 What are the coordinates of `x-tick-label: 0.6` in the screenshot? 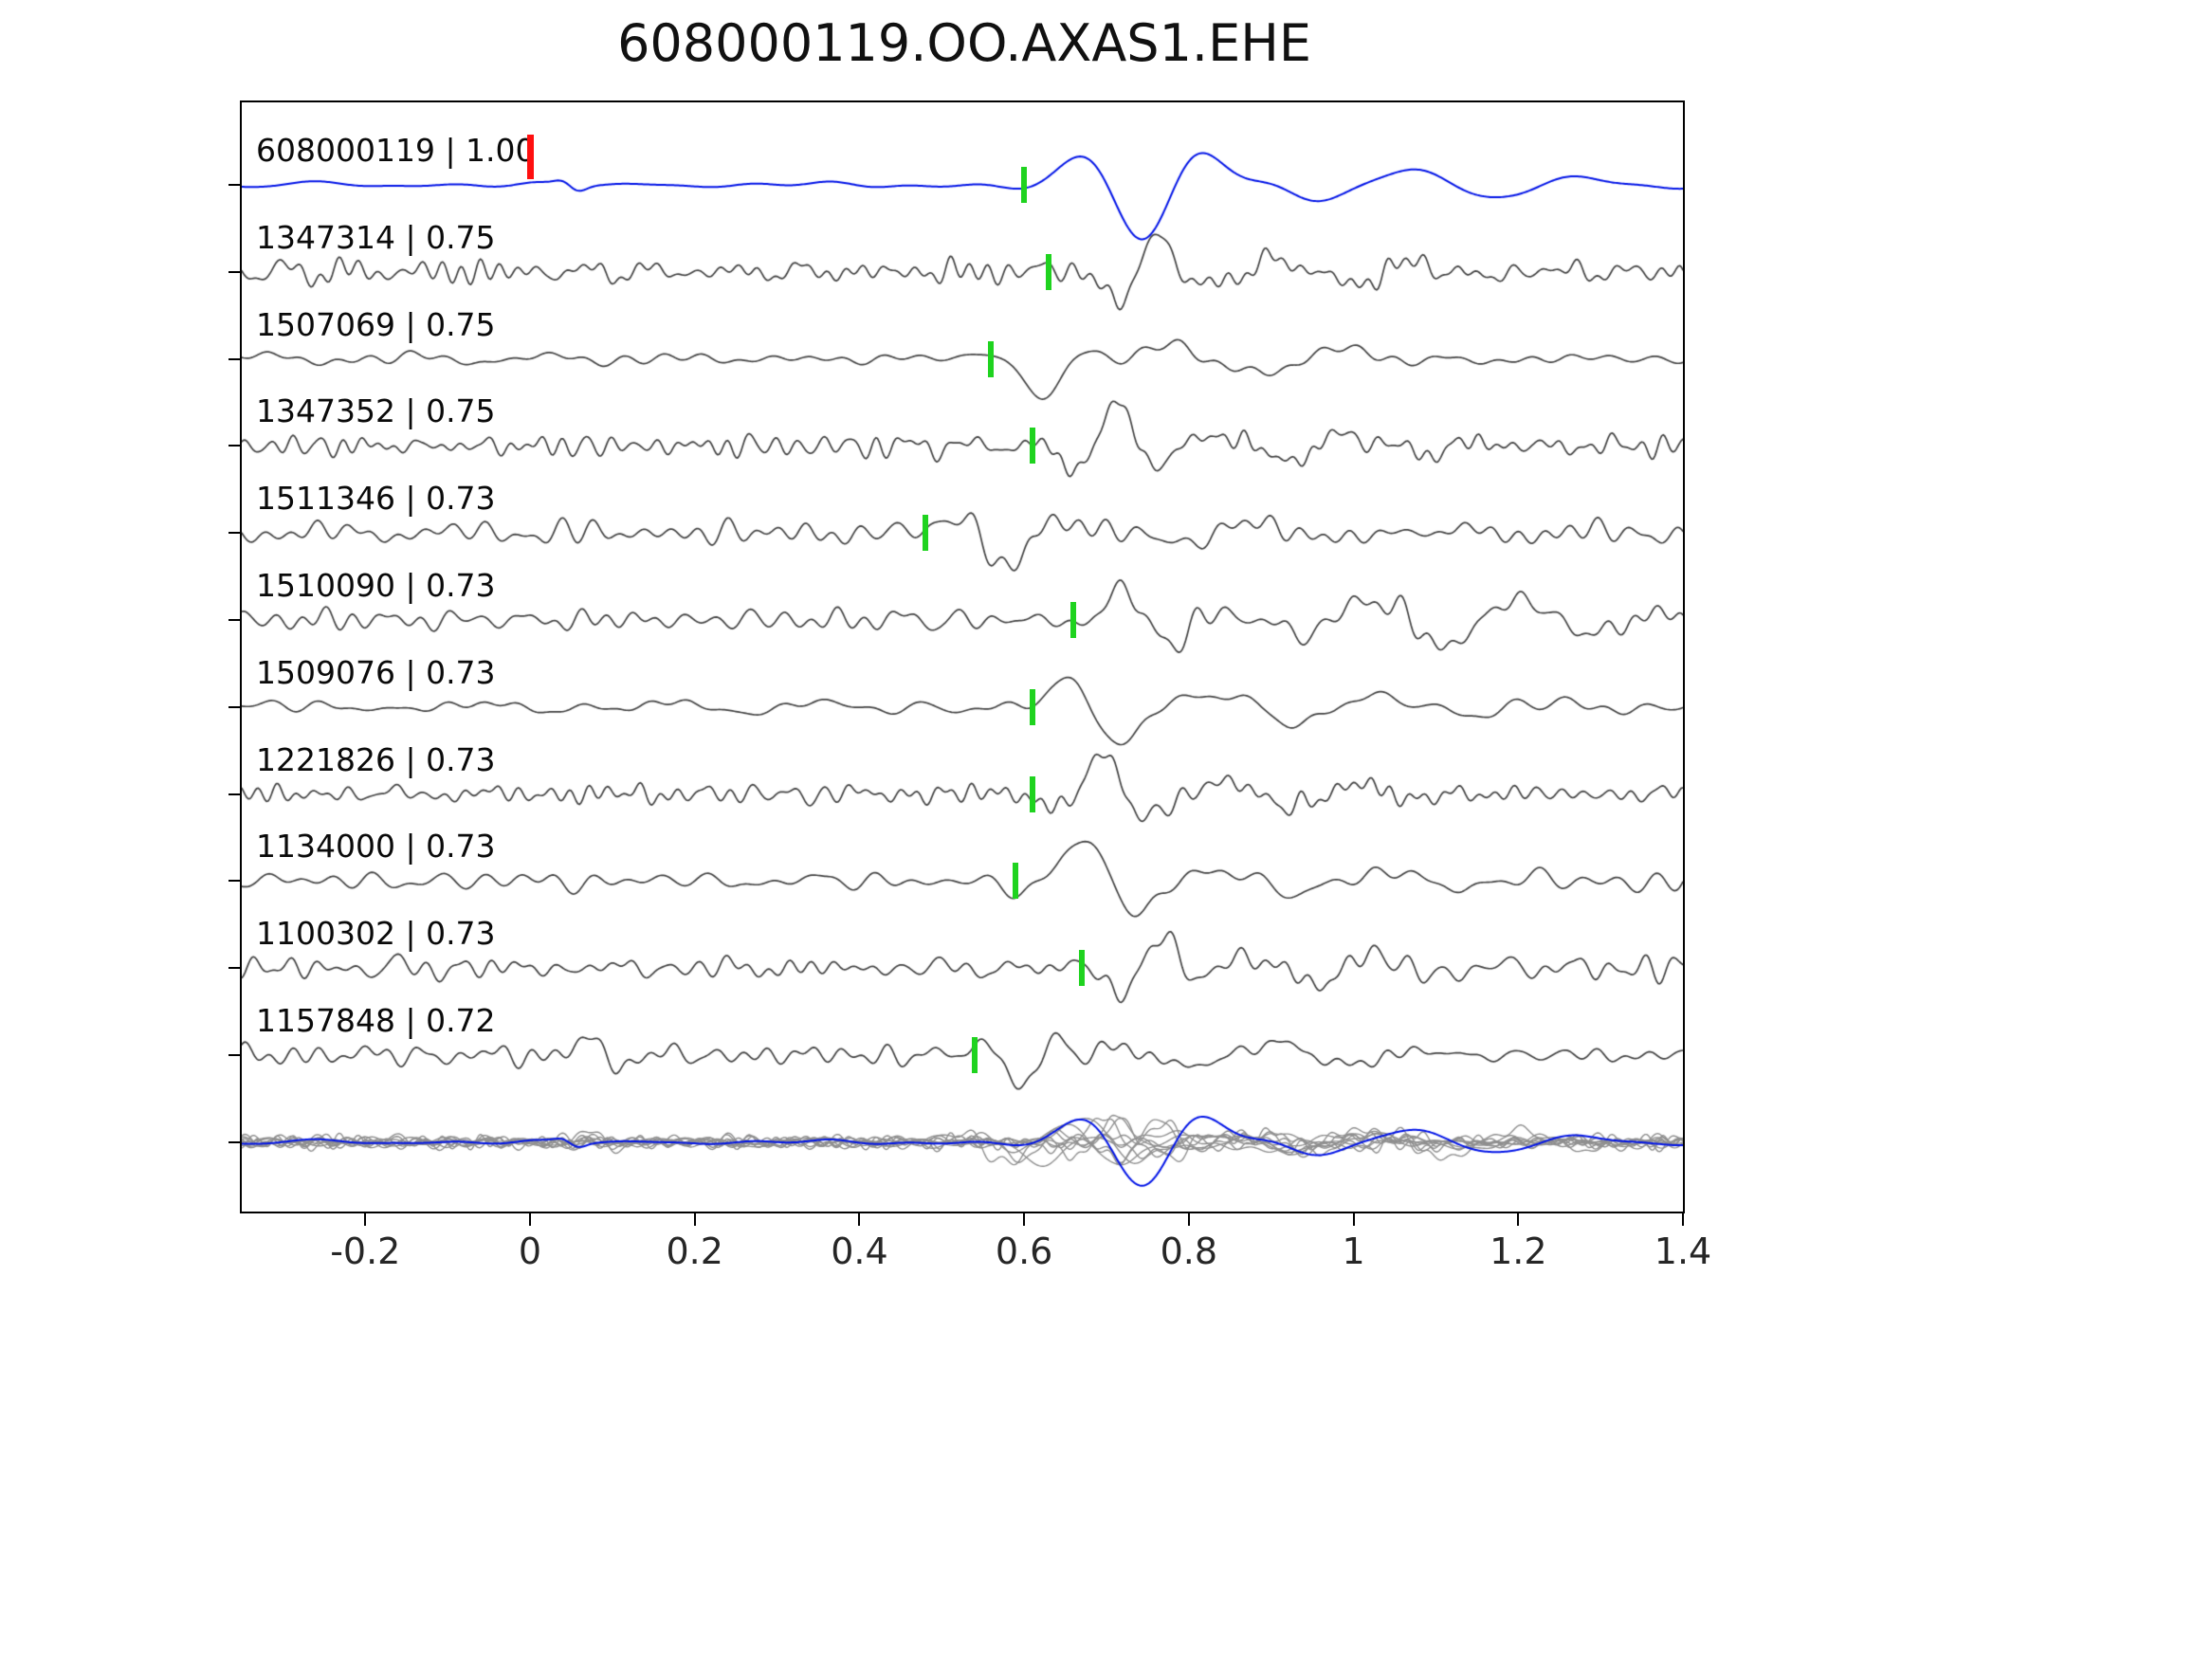 It's located at (1024, 1251).